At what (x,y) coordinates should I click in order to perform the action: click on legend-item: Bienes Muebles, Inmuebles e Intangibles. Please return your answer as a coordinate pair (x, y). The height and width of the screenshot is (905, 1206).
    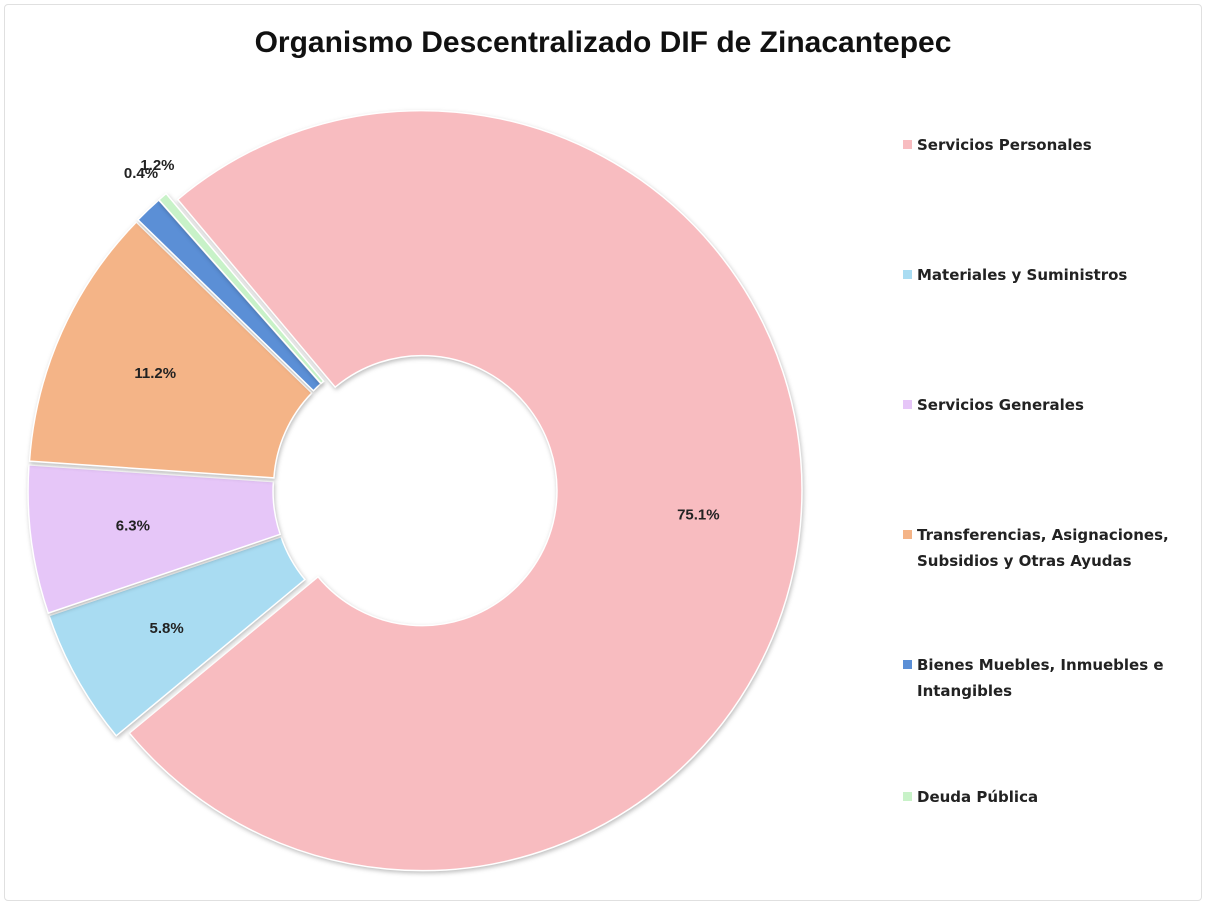
    Looking at the image, I should click on (1048, 678).